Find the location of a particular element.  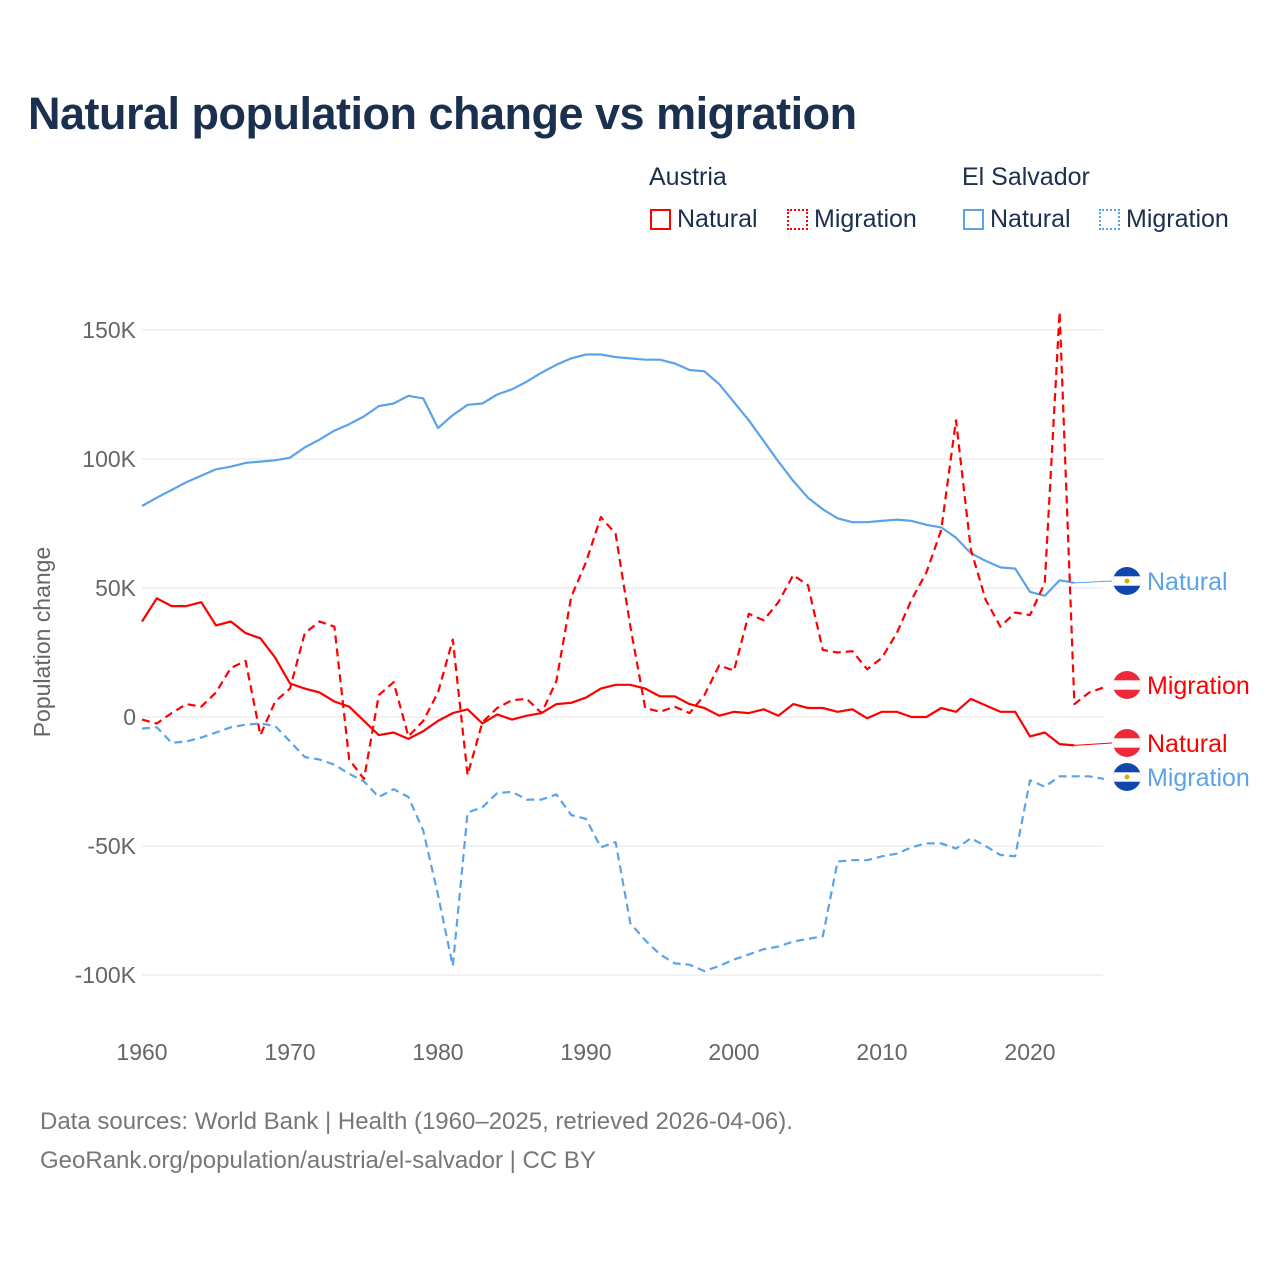

x-axis-ticks: 1960 1970 1980 1990 2000 2010 2020 is located at coordinates (585, 1052).